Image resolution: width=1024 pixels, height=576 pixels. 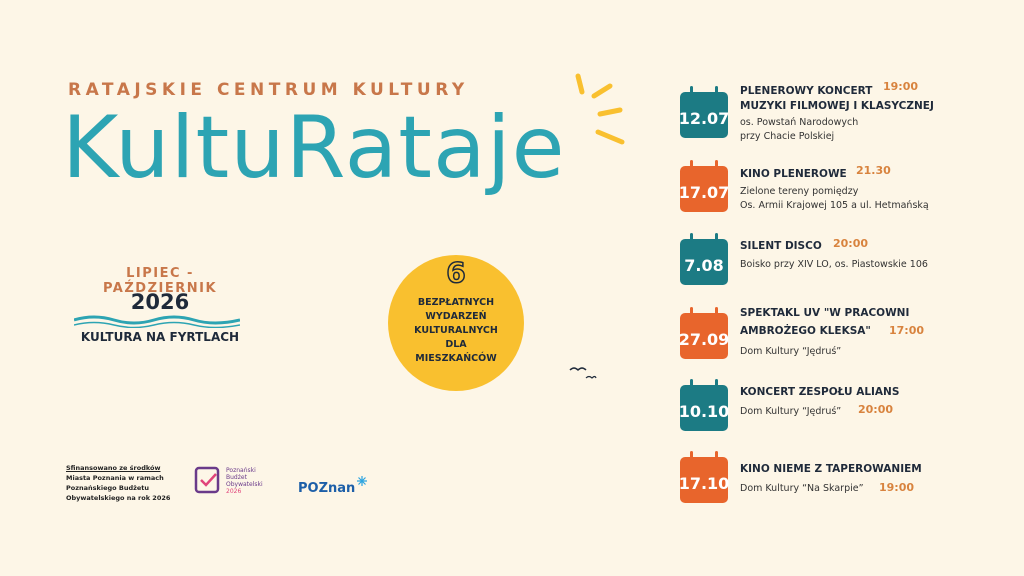 What do you see at coordinates (825, 313) in the screenshot?
I see `event-title: SPEKTAKL UV "W PRACOWNI` at bounding box center [825, 313].